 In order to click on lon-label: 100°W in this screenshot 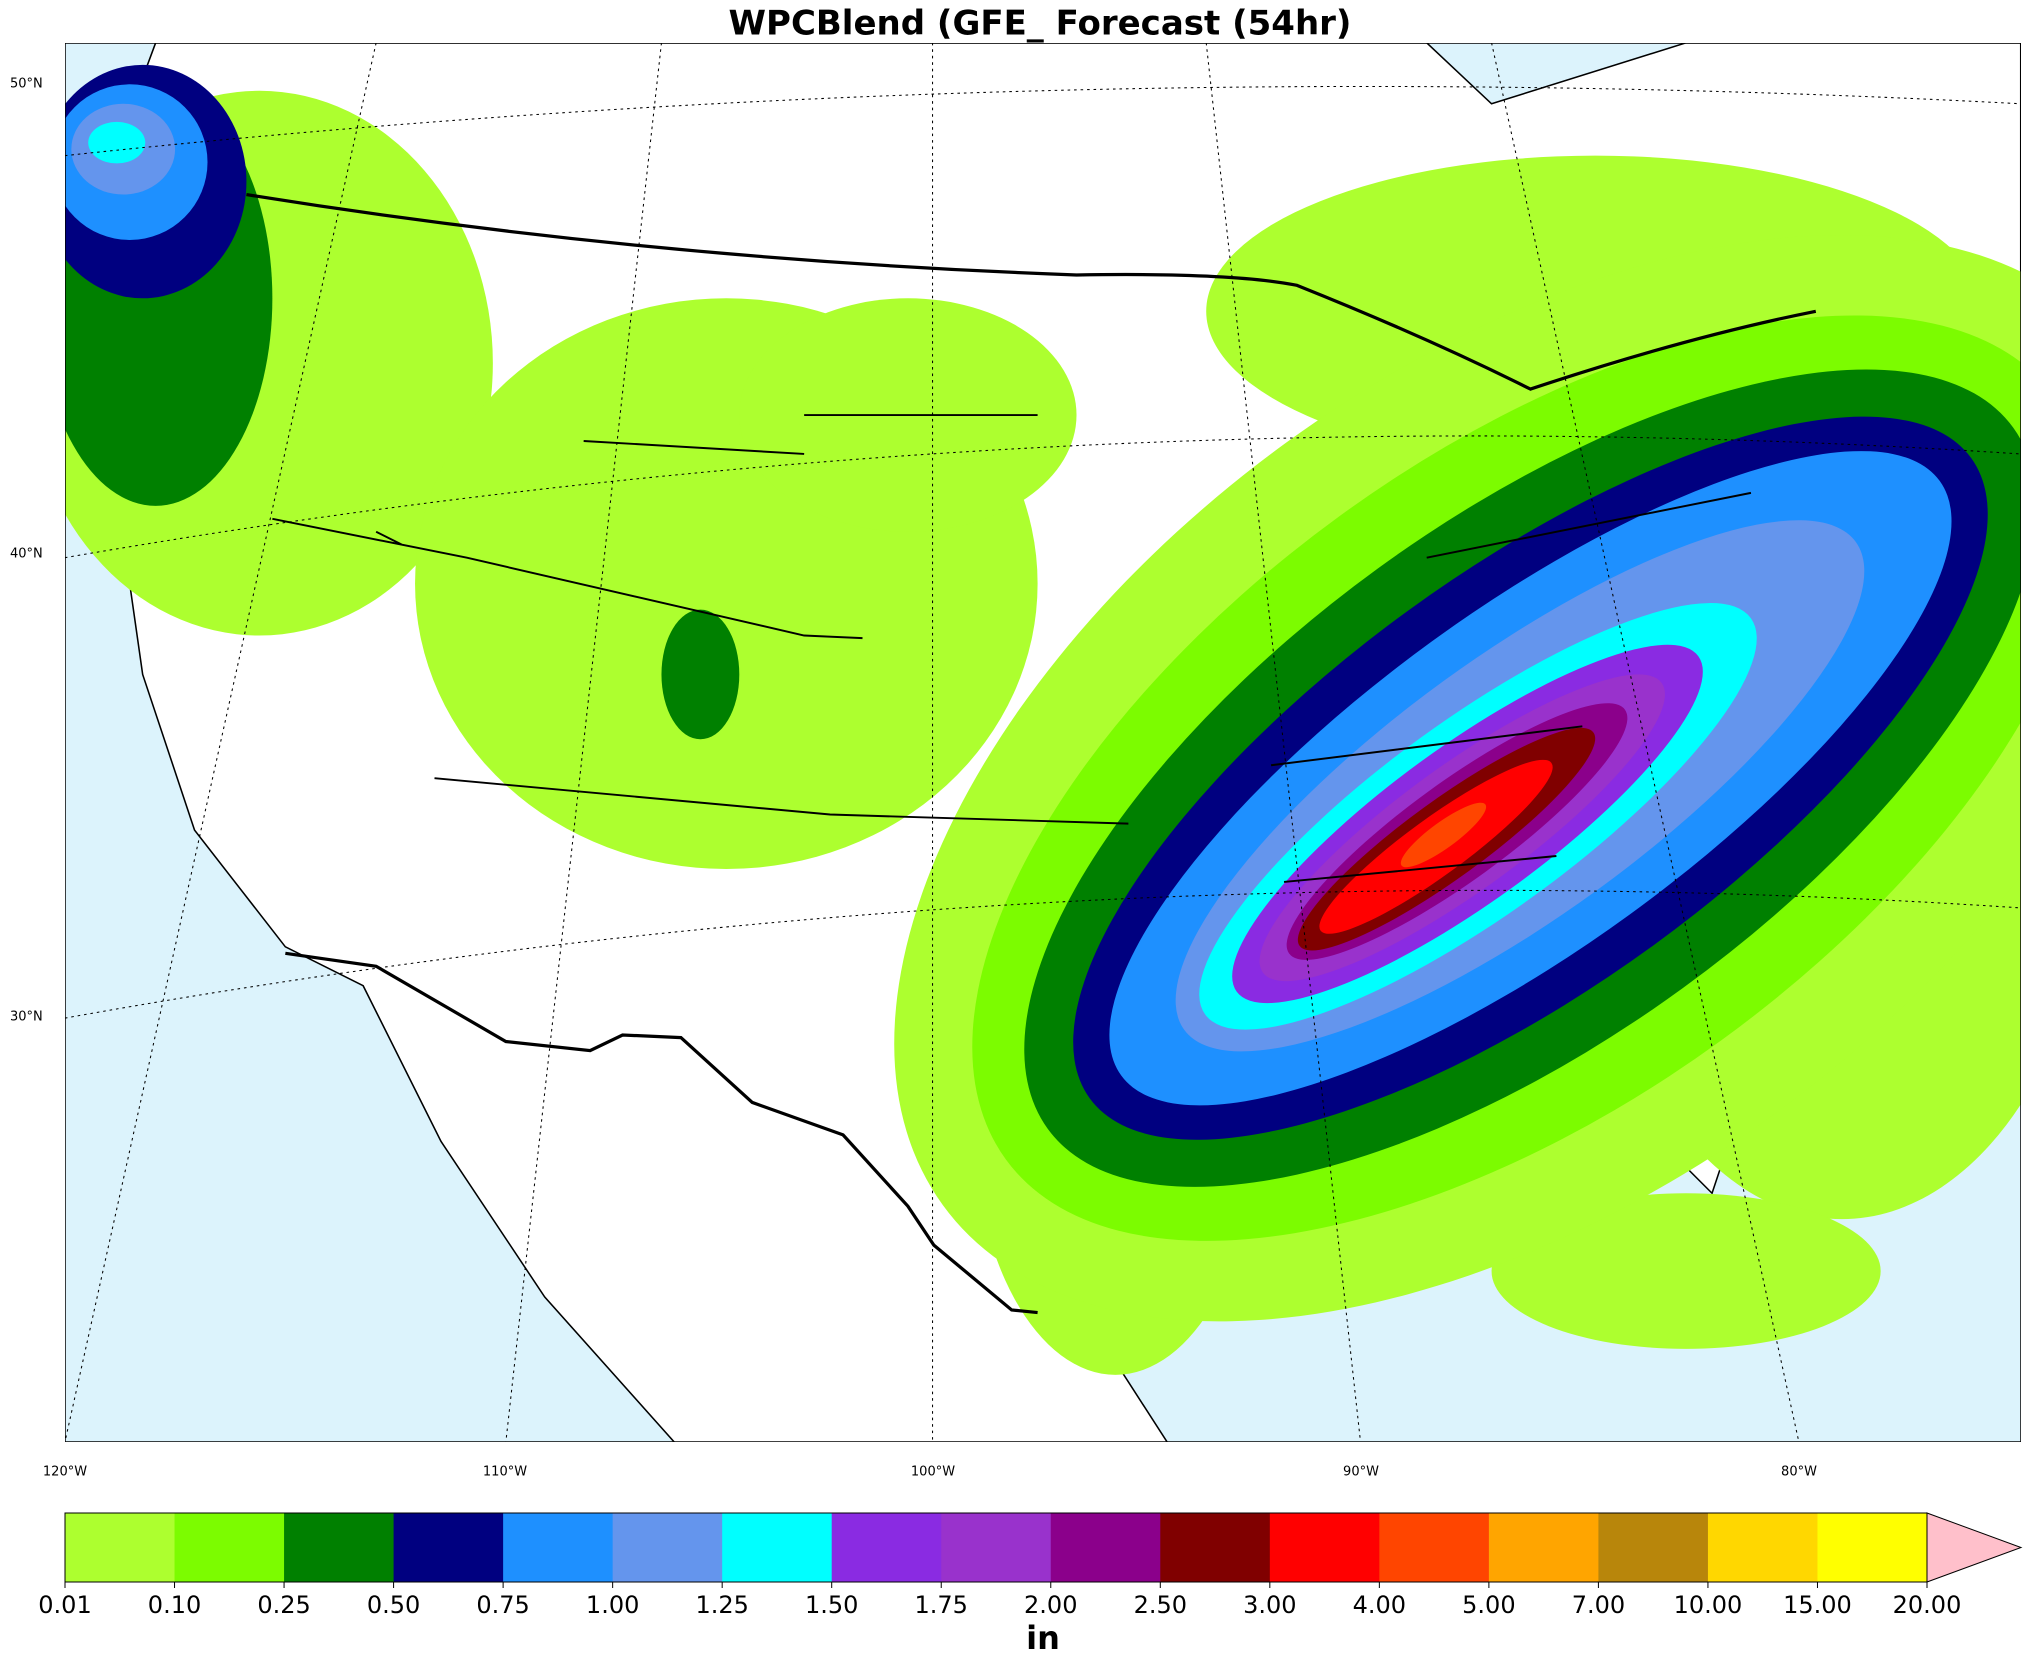, I will do `click(933, 1472)`.